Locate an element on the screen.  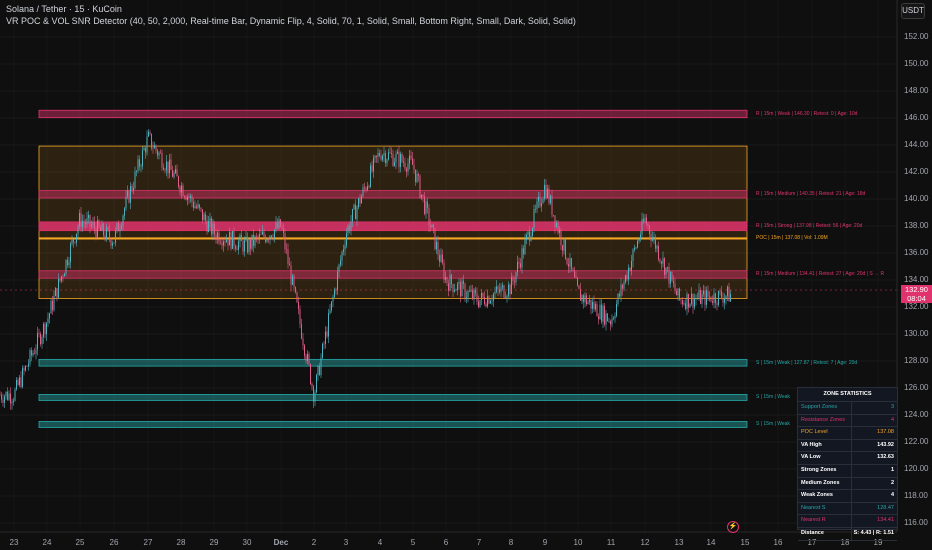
price-tick-label: 130.00 is located at coordinates (916, 333).